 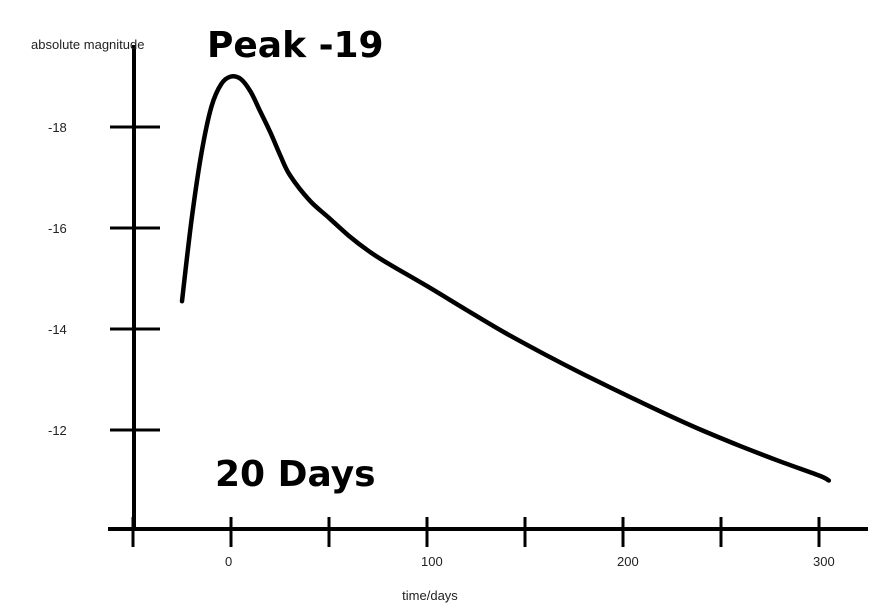 I want to click on x-axis-label: time/days, so click(x=430, y=595).